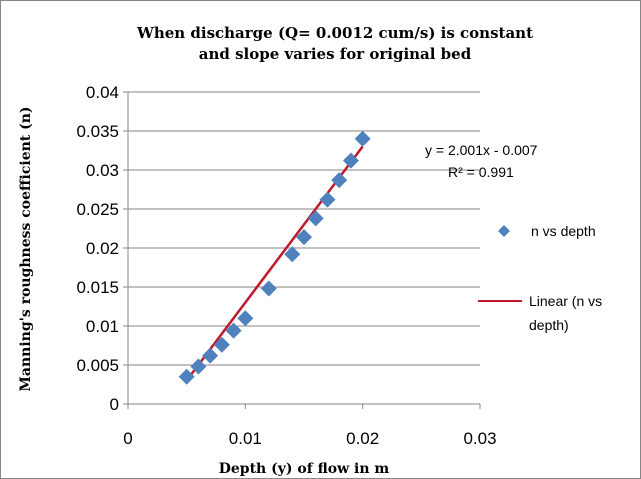 This screenshot has width=641, height=479. I want to click on y-tick-label: 0.035, so click(97, 131).